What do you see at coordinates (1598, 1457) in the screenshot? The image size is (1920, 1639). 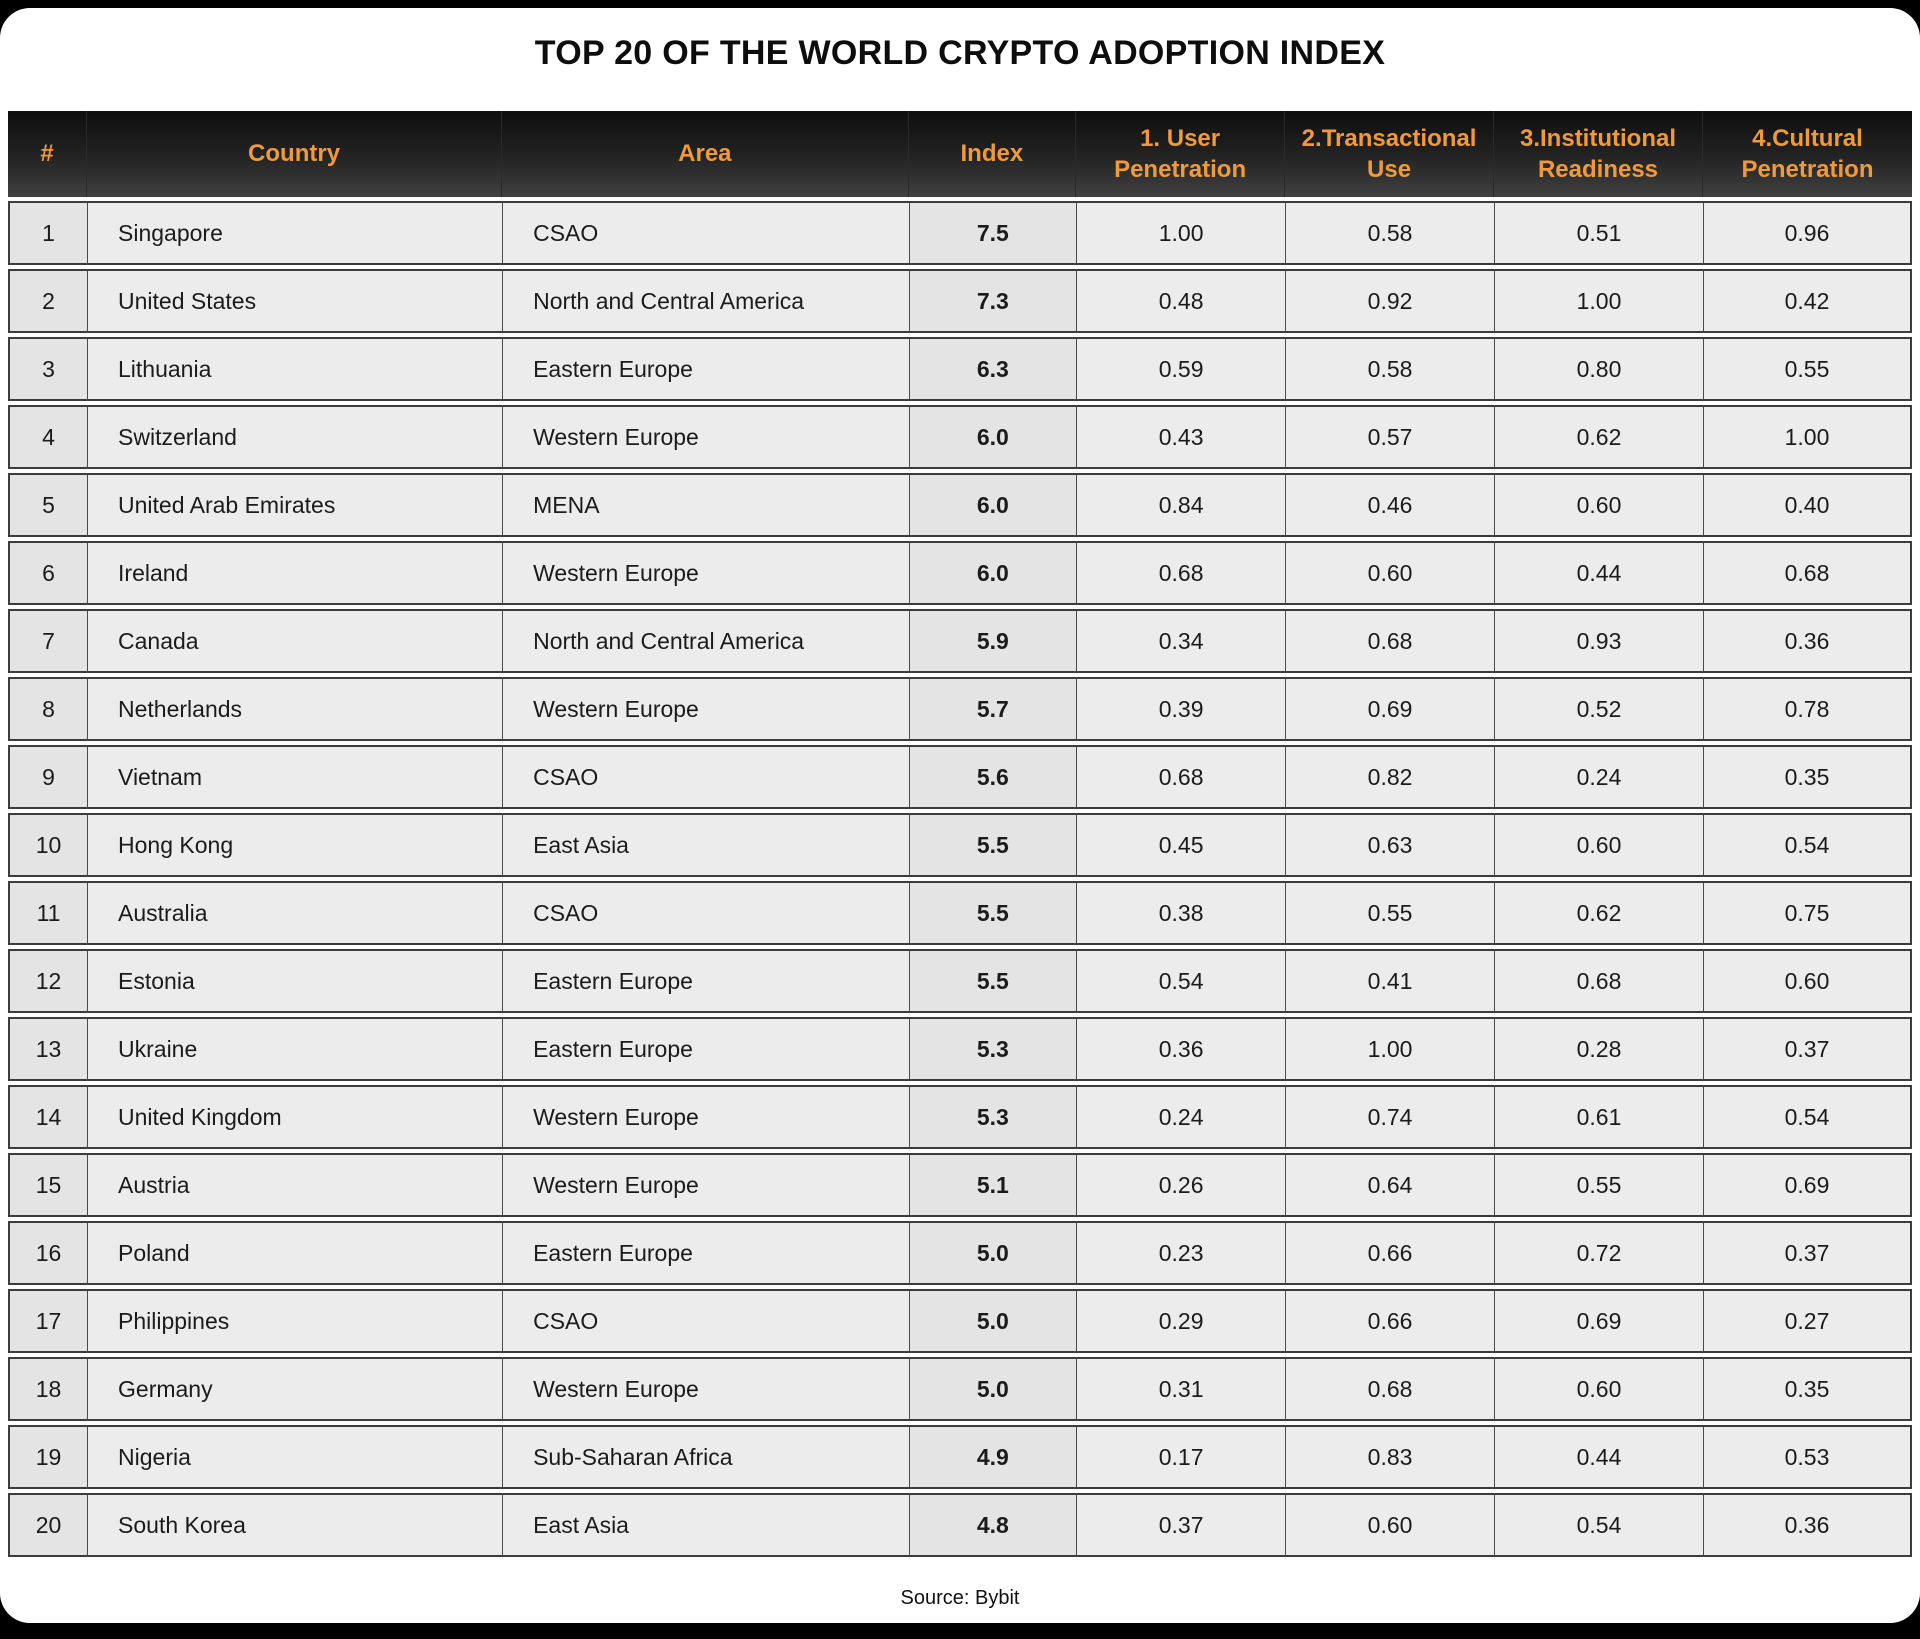 I see `cell-institutional-readiness: 0.44` at bounding box center [1598, 1457].